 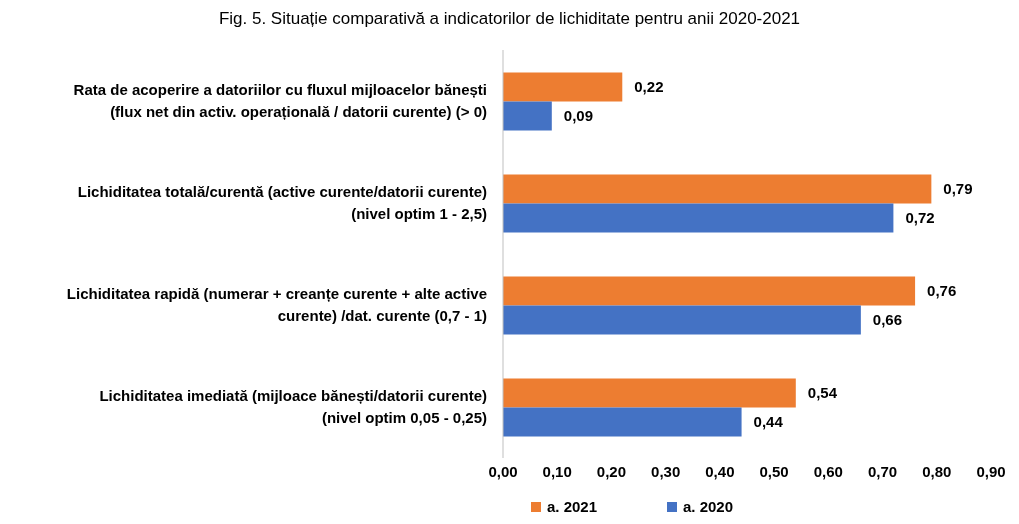 What do you see at coordinates (774, 471) in the screenshot?
I see `x-tick-label: 0,50` at bounding box center [774, 471].